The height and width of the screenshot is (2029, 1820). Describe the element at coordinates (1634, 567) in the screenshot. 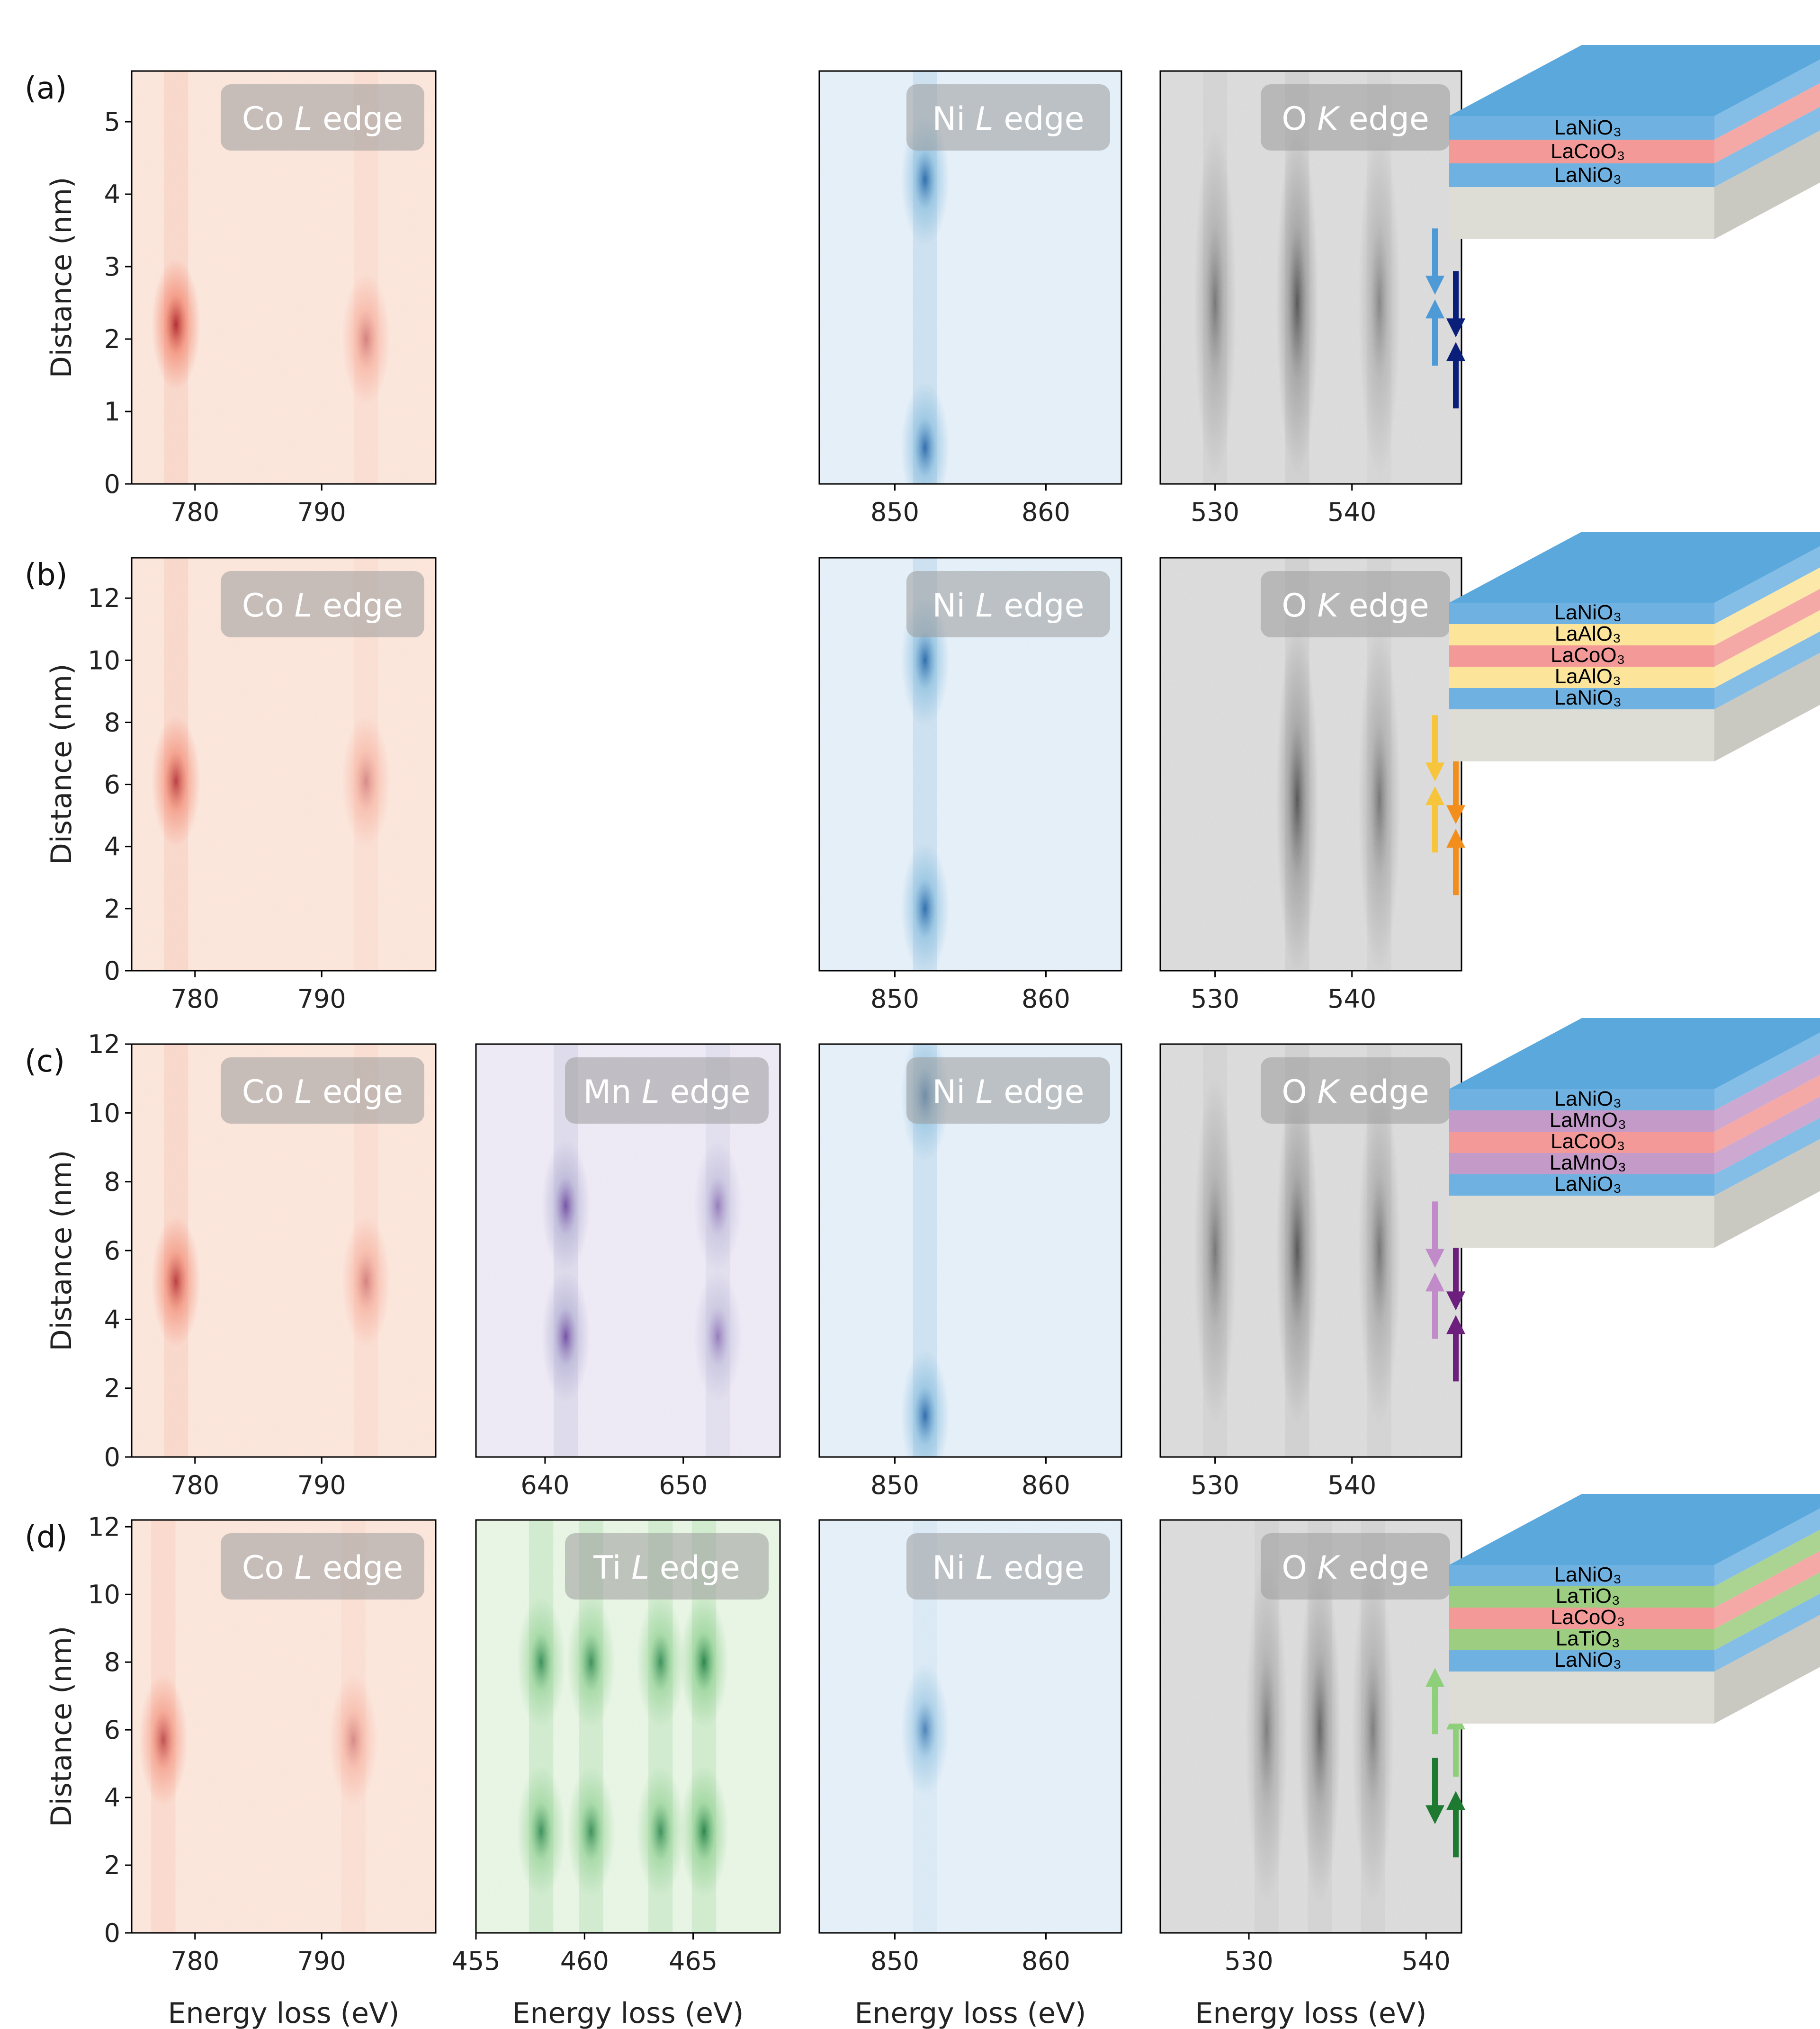

I see `stack-top-face` at that location.